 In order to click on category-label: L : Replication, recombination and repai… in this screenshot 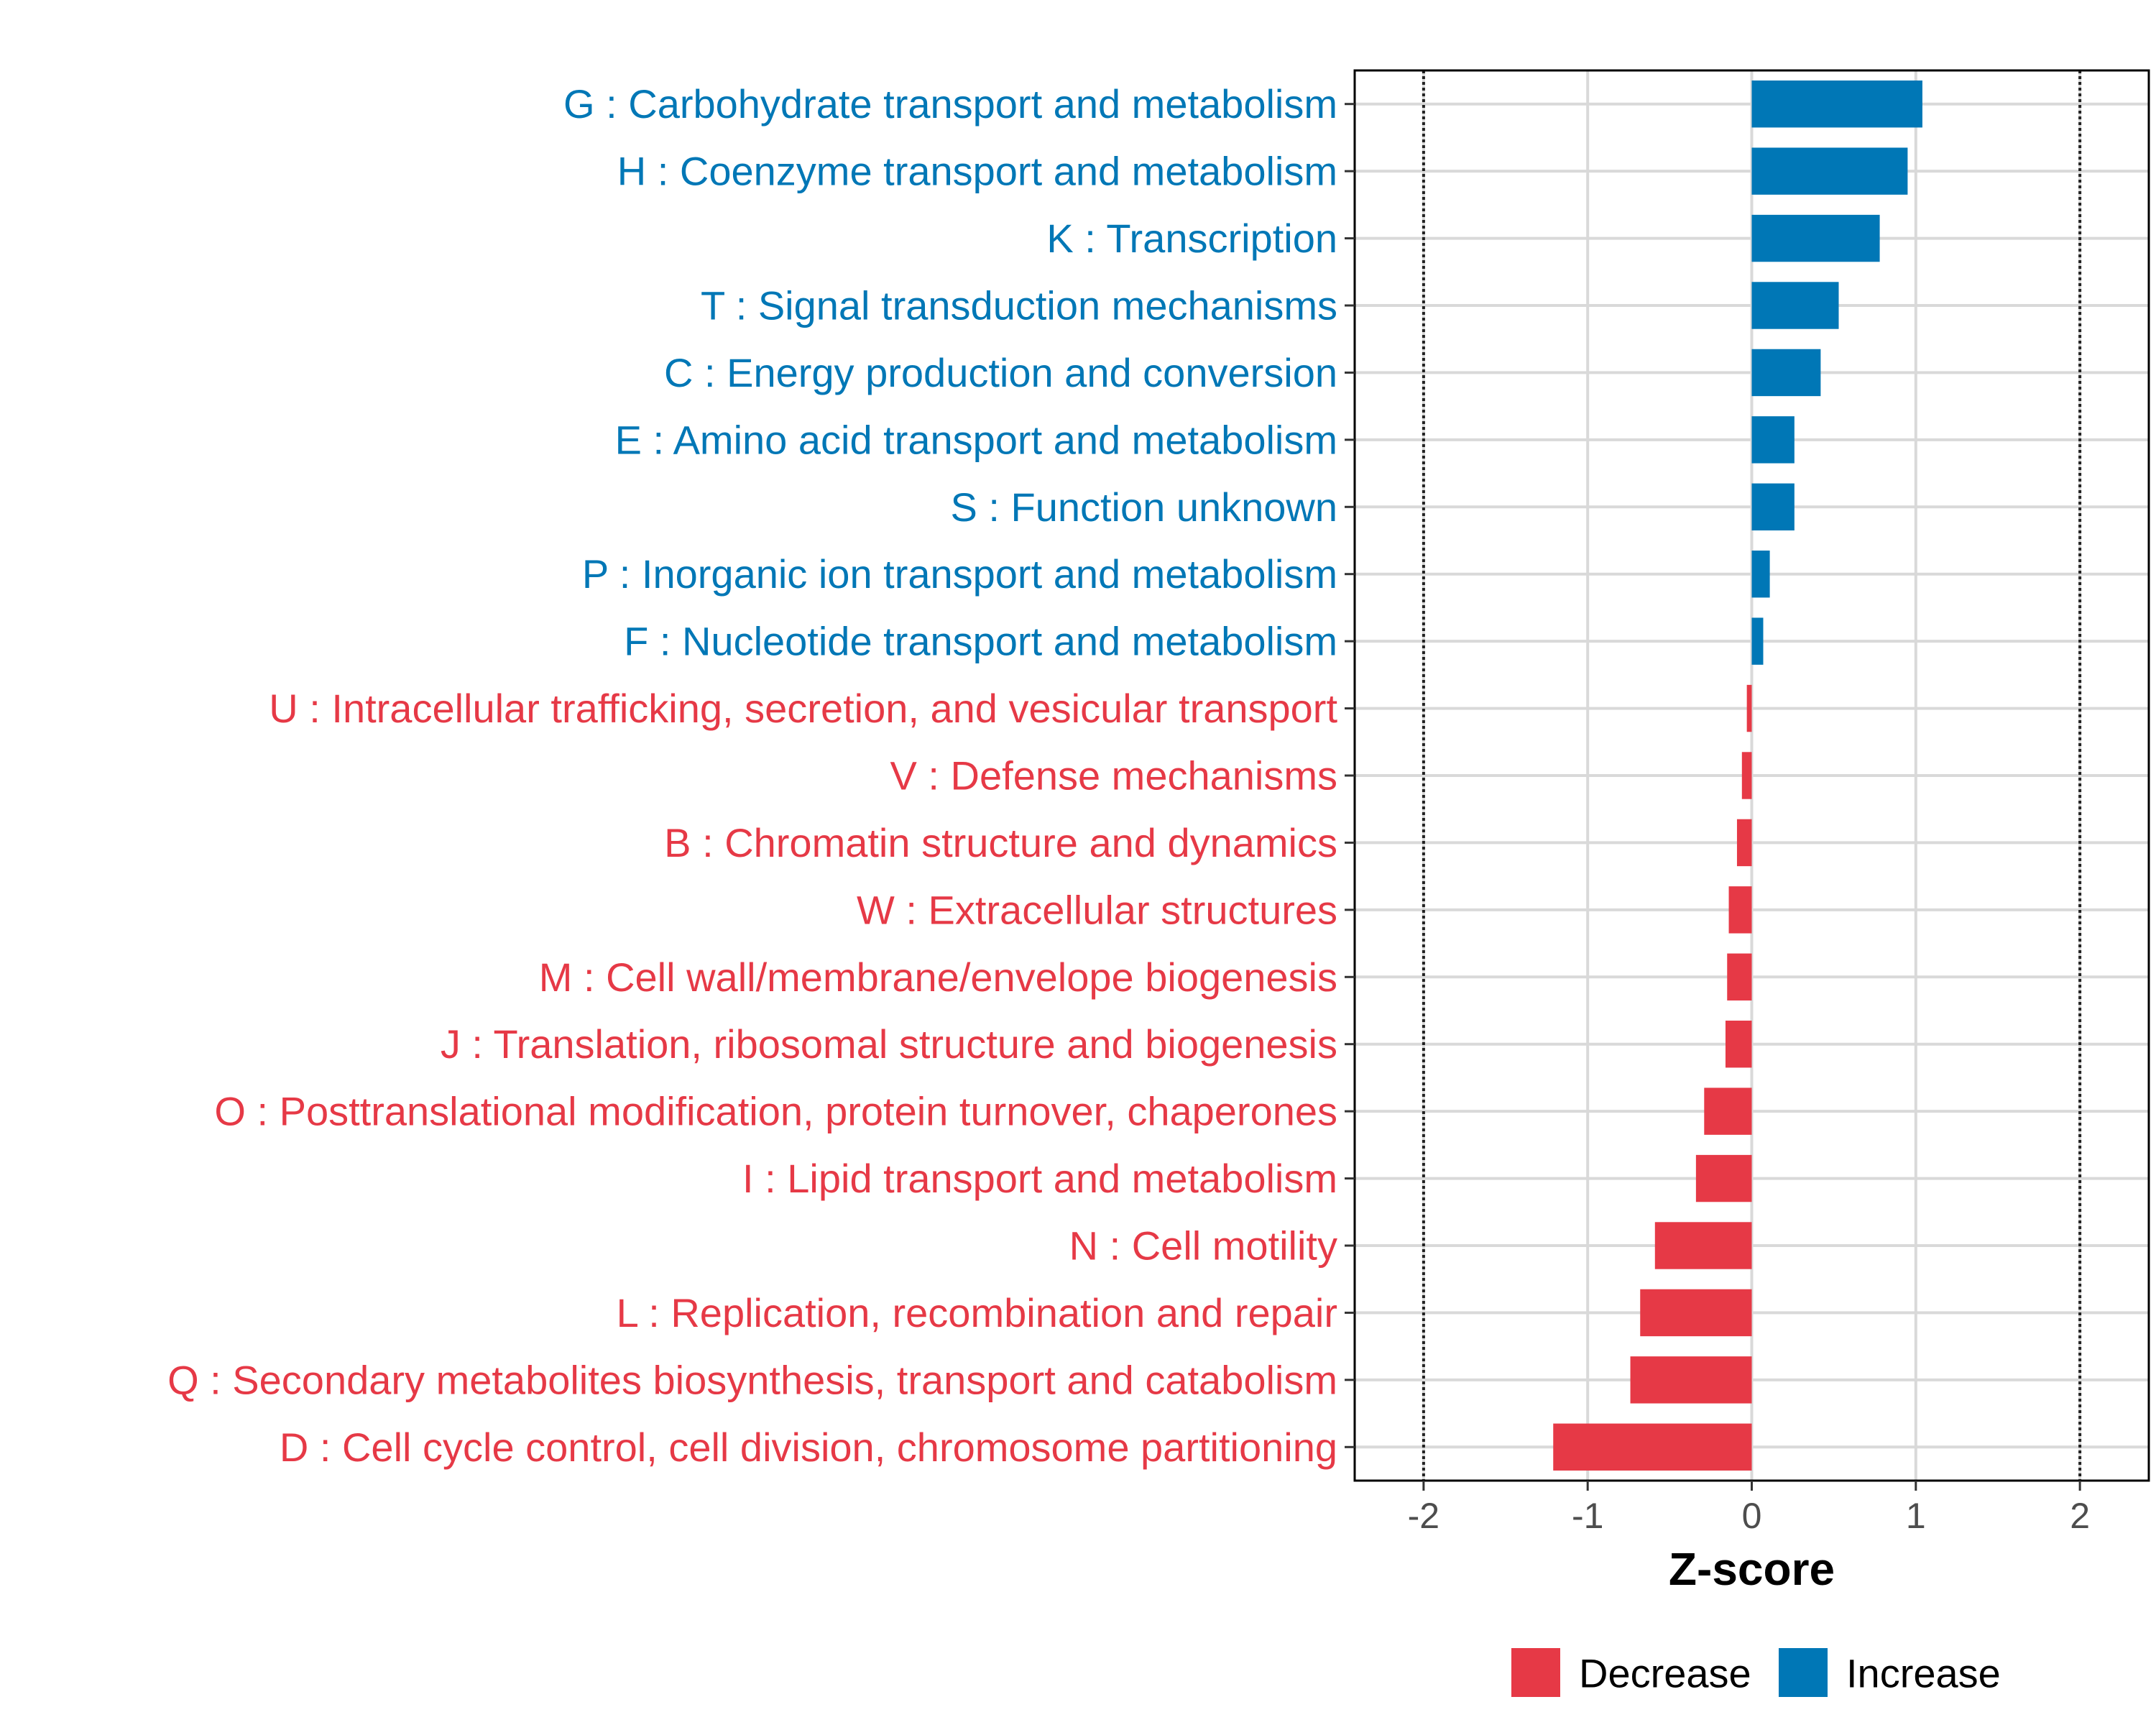, I will do `click(977, 1312)`.